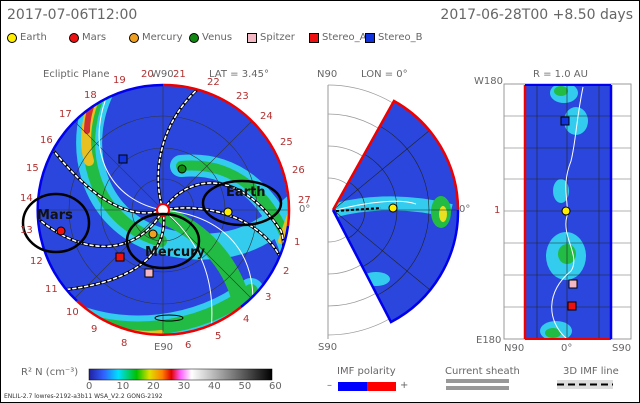 The image size is (640, 403). What do you see at coordinates (188, 345) in the screenshot?
I see `ring-number: 6` at bounding box center [188, 345].